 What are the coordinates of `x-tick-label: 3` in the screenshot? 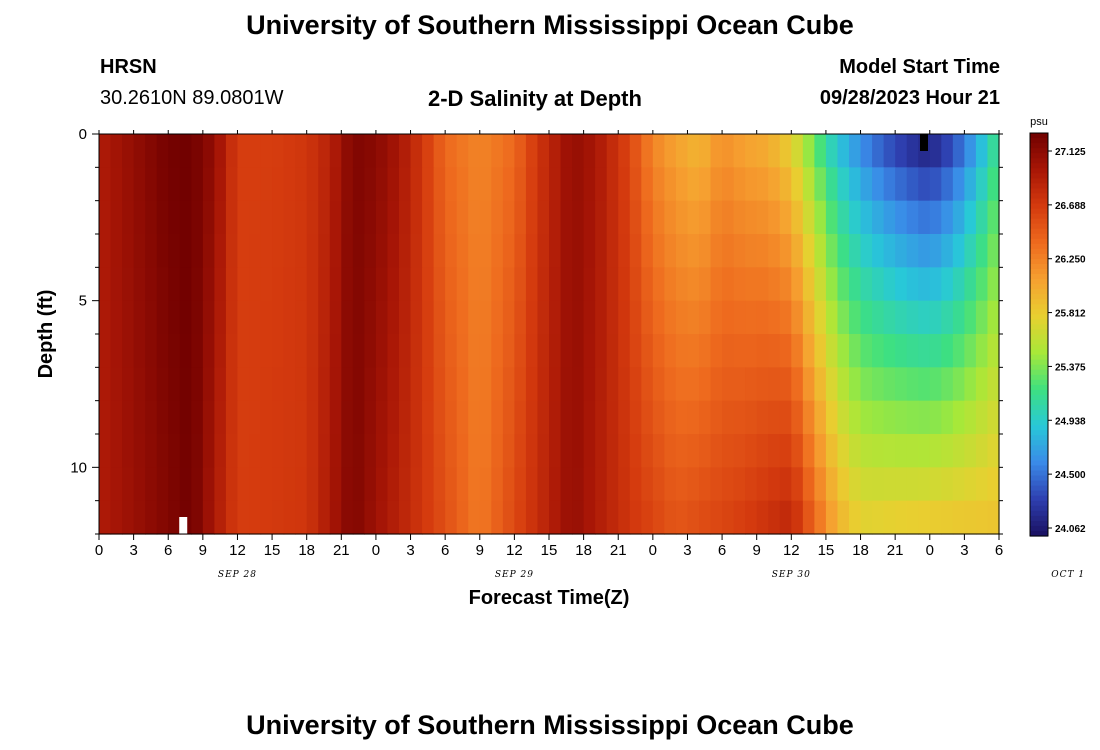 It's located at (410, 550).